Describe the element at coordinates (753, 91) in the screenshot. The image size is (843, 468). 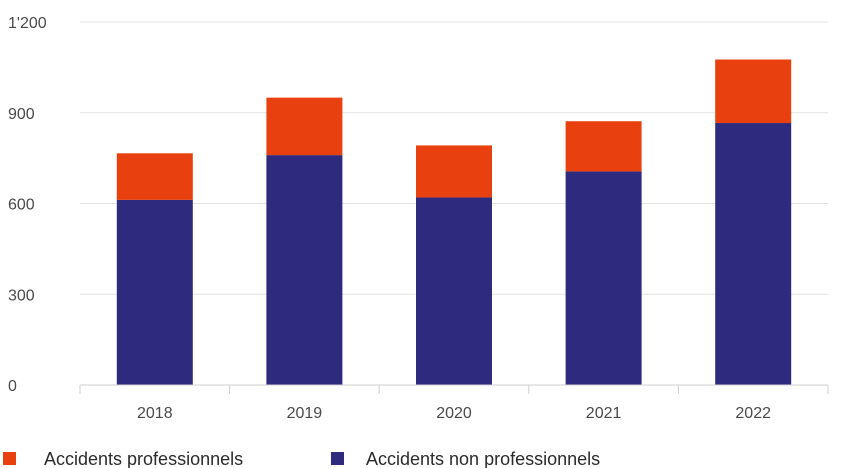
I see `bar-professionnels-2022` at that location.